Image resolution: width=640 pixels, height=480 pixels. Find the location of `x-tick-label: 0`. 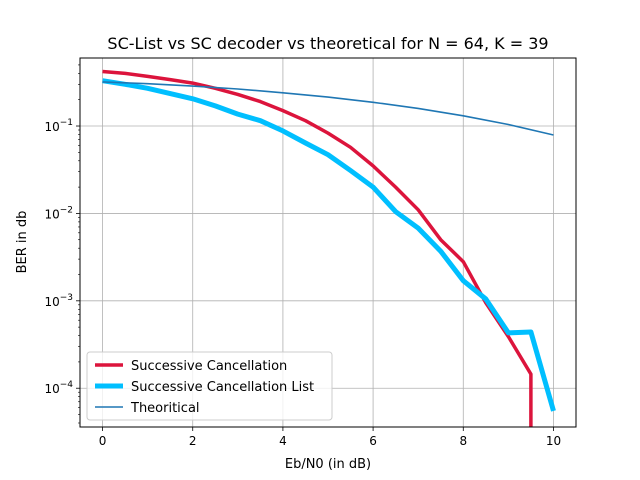

x-tick-label: 0 is located at coordinates (103, 441).